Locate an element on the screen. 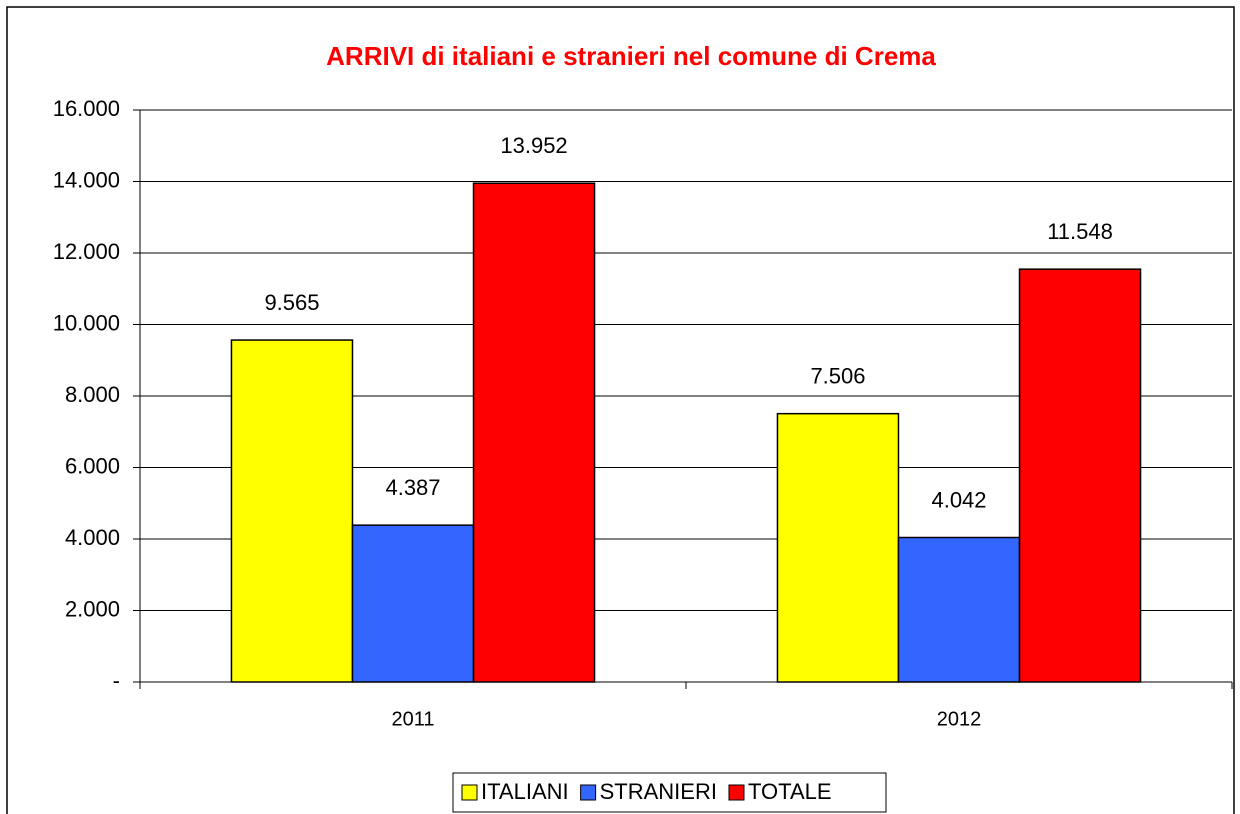 This screenshot has height=814, width=1240. value-label: 4.387 is located at coordinates (412, 487).